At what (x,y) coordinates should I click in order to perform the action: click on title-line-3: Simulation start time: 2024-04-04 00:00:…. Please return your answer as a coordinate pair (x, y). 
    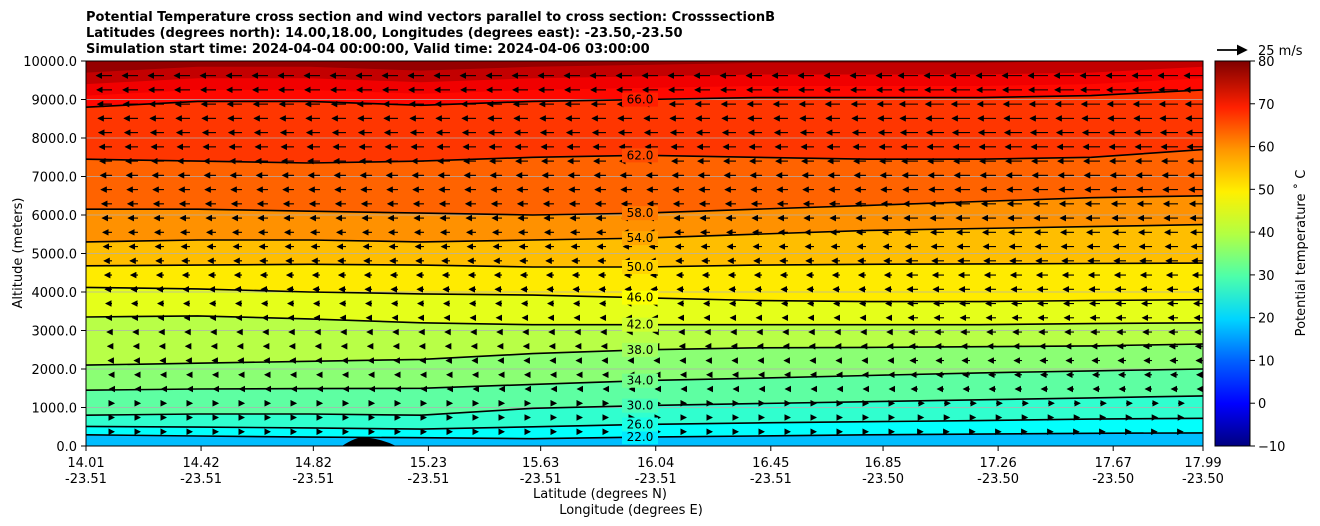
    Looking at the image, I should click on (368, 49).